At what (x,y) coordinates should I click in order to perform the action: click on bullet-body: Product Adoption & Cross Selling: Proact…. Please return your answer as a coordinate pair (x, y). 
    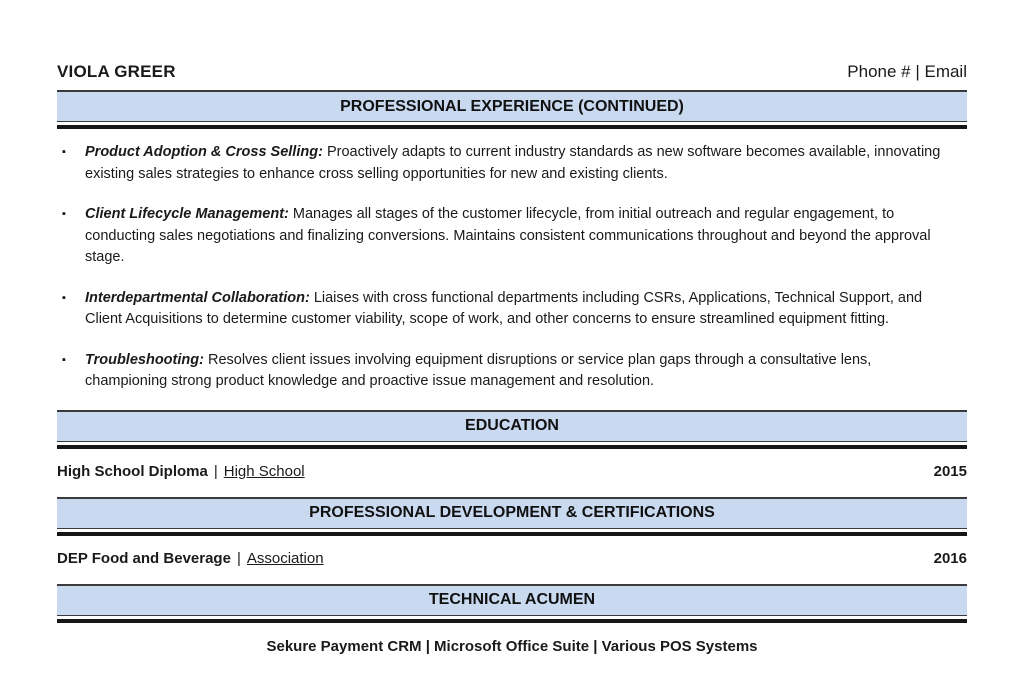
    Looking at the image, I should click on (515, 163).